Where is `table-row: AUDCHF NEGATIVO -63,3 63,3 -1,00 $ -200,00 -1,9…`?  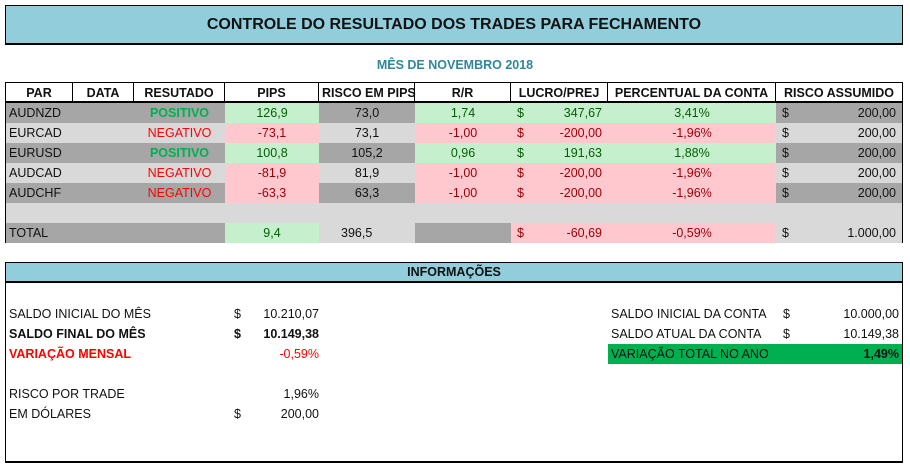 table-row: AUDCHF NEGATIVO -63,3 63,3 -1,00 $ -200,00 -1,9… is located at coordinates (454, 193).